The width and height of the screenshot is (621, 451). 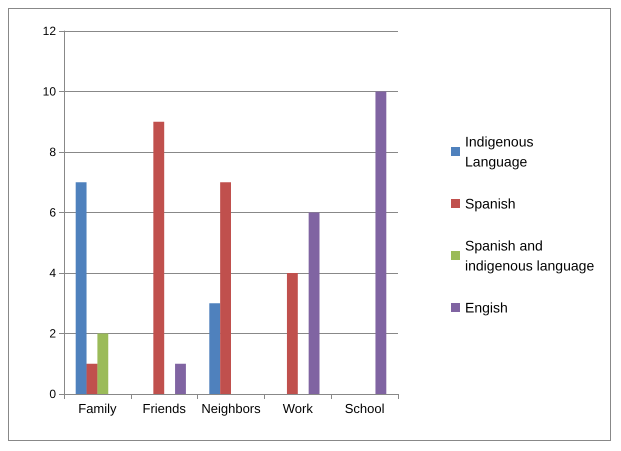 What do you see at coordinates (49, 31) in the screenshot?
I see `y-tick-label: 12` at bounding box center [49, 31].